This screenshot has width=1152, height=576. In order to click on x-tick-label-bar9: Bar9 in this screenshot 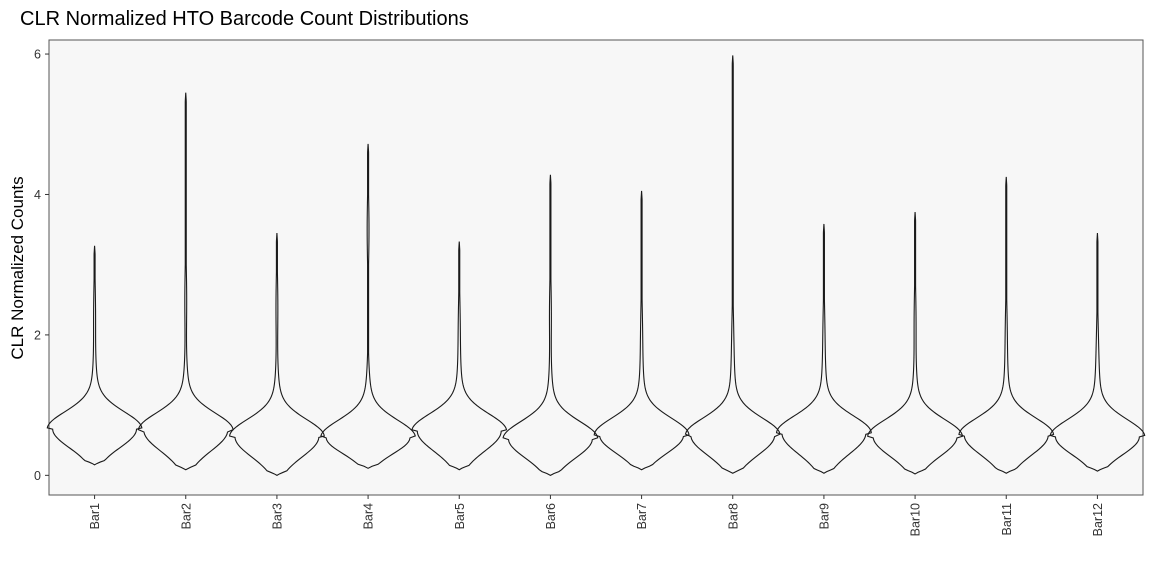, I will do `click(824, 516)`.